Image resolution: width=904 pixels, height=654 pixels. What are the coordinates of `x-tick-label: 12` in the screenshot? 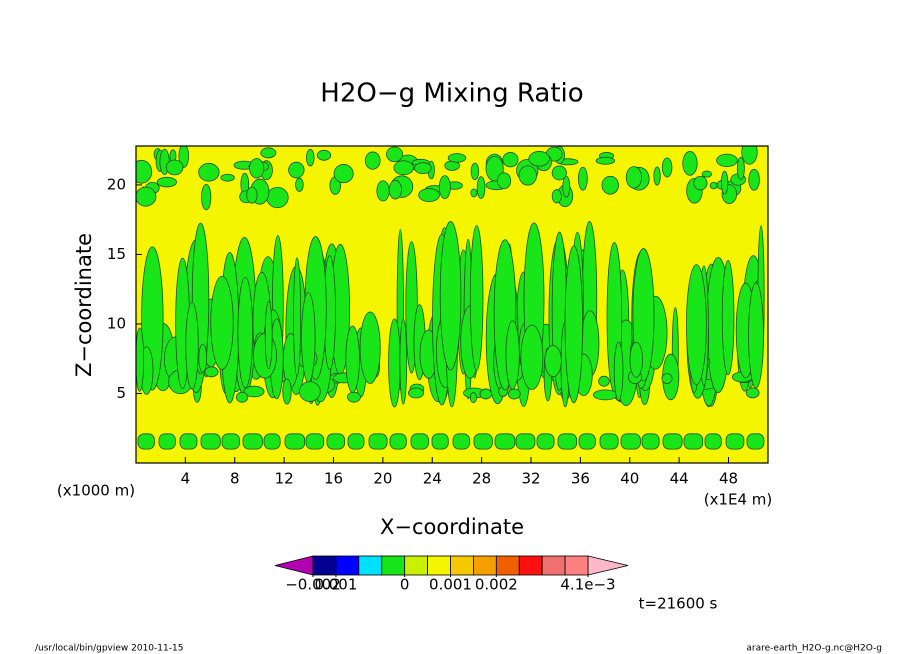 It's located at (284, 479).